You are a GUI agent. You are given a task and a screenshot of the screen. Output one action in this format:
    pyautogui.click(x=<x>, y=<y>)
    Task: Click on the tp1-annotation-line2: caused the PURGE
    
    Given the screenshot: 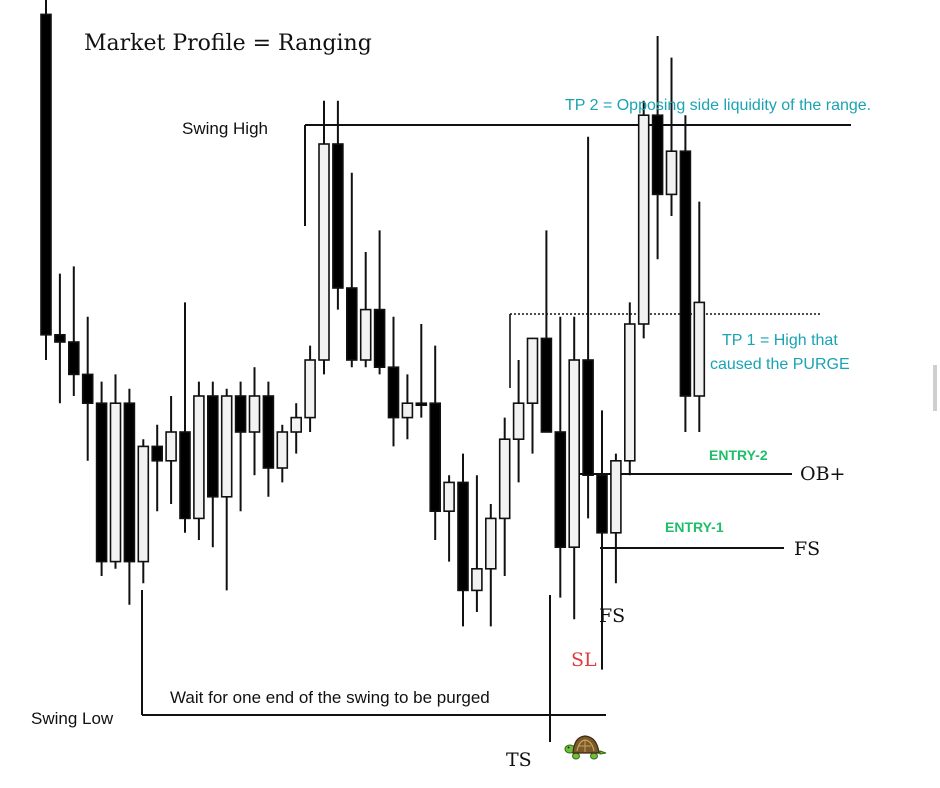 What is the action you would take?
    pyautogui.click(x=780, y=364)
    